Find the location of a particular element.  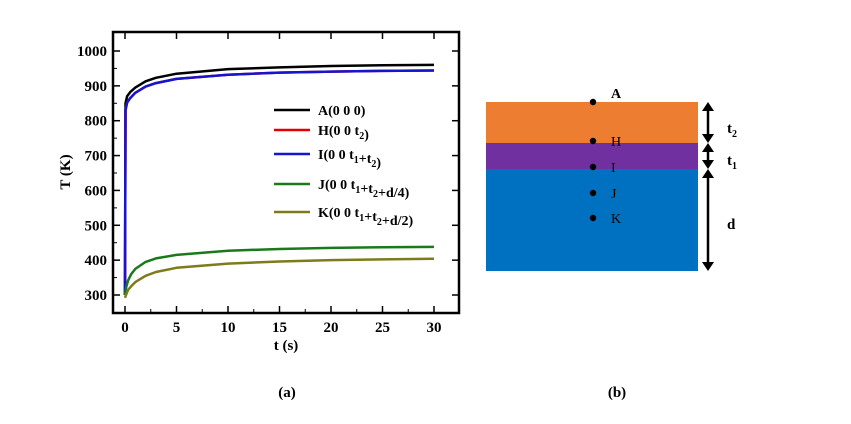

thickness-label: t2 is located at coordinates (732, 130).